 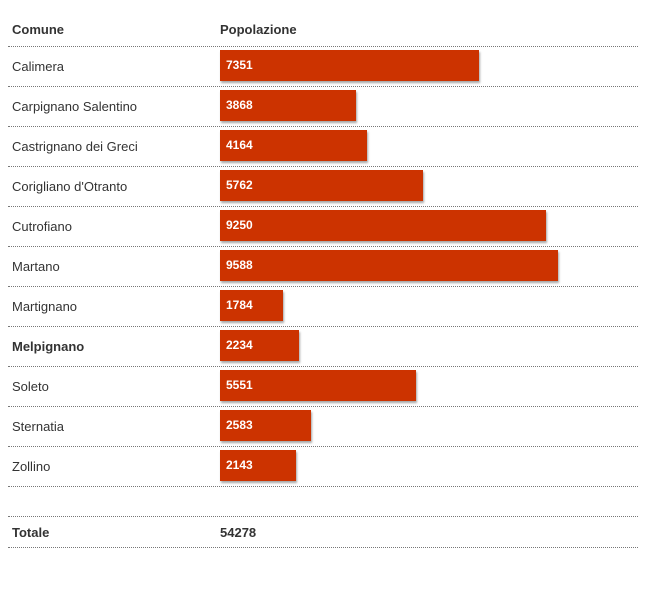 I want to click on row-label: Zollino, so click(x=31, y=466).